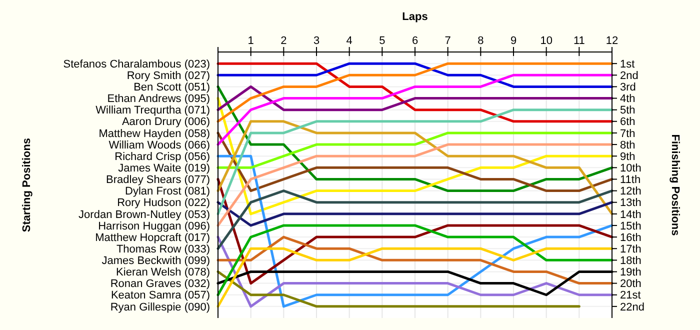  Describe the element at coordinates (251, 41) in the screenshot. I see `x-tick-label: 1` at that location.